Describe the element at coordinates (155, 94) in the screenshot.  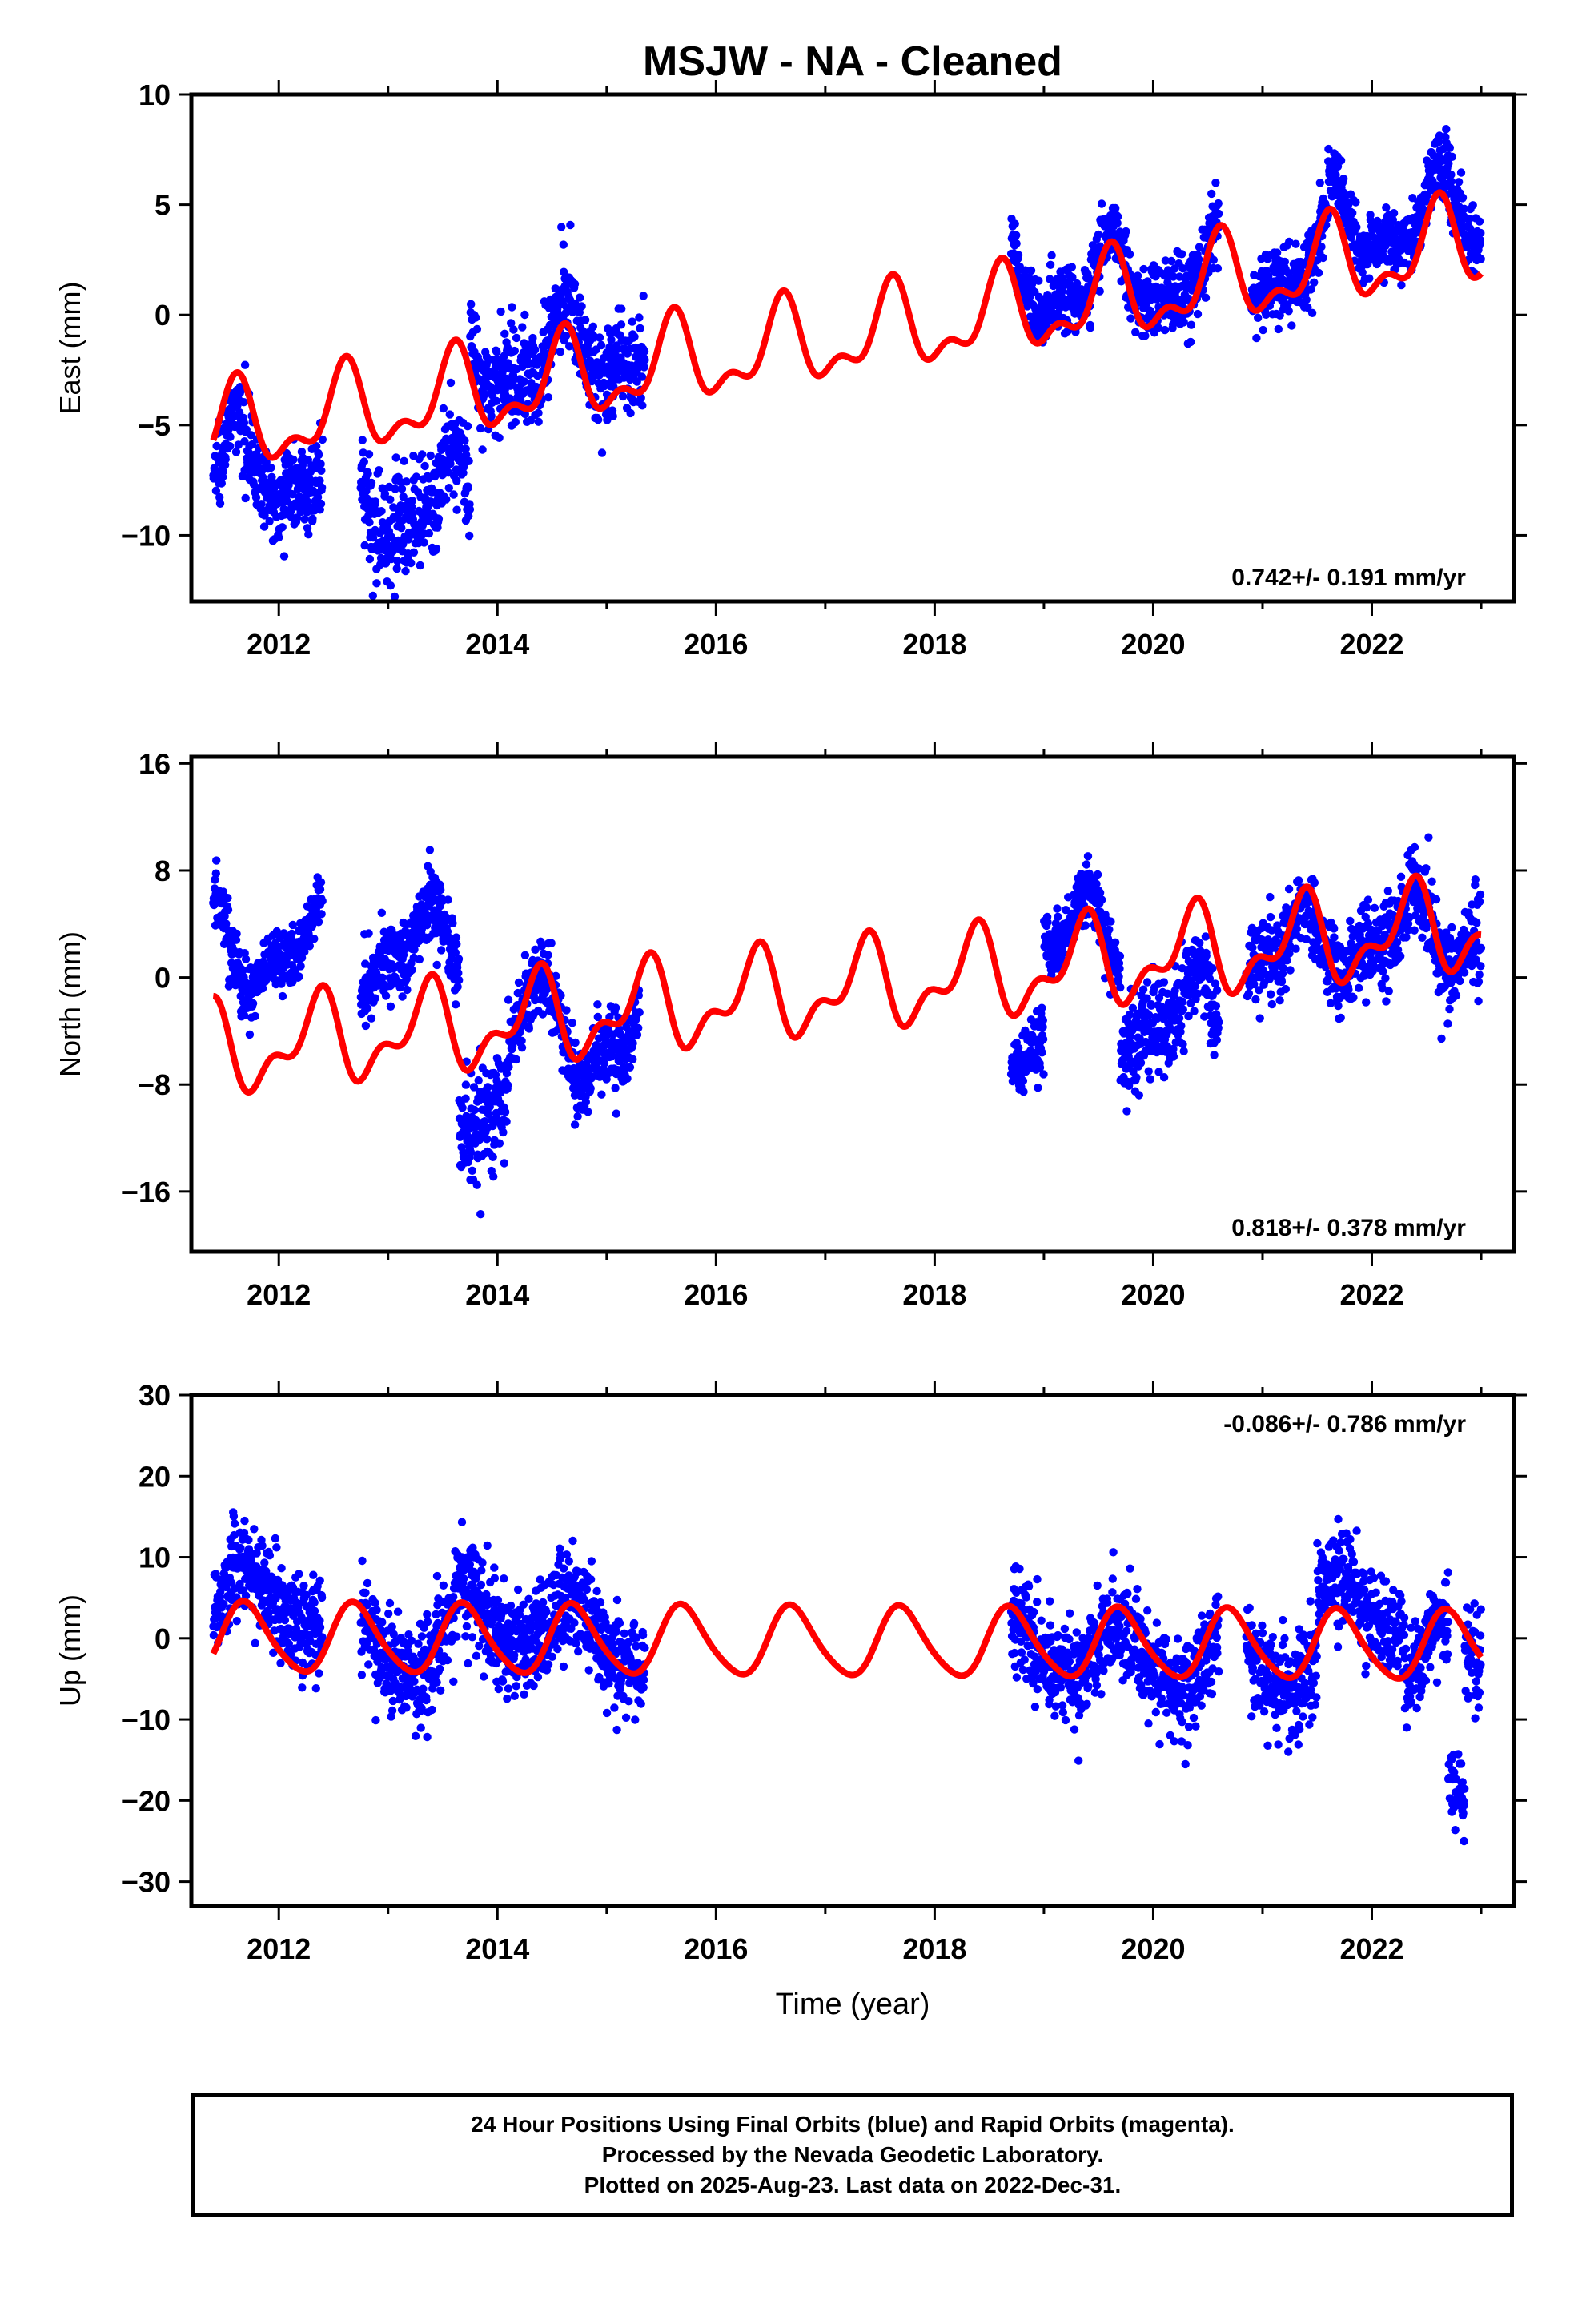
I see `y-tick-label: 10` at that location.